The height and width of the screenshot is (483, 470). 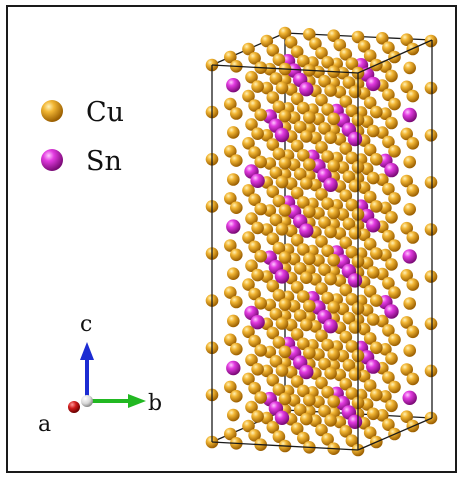 I want to click on axis-label-a: a, so click(x=44, y=424).